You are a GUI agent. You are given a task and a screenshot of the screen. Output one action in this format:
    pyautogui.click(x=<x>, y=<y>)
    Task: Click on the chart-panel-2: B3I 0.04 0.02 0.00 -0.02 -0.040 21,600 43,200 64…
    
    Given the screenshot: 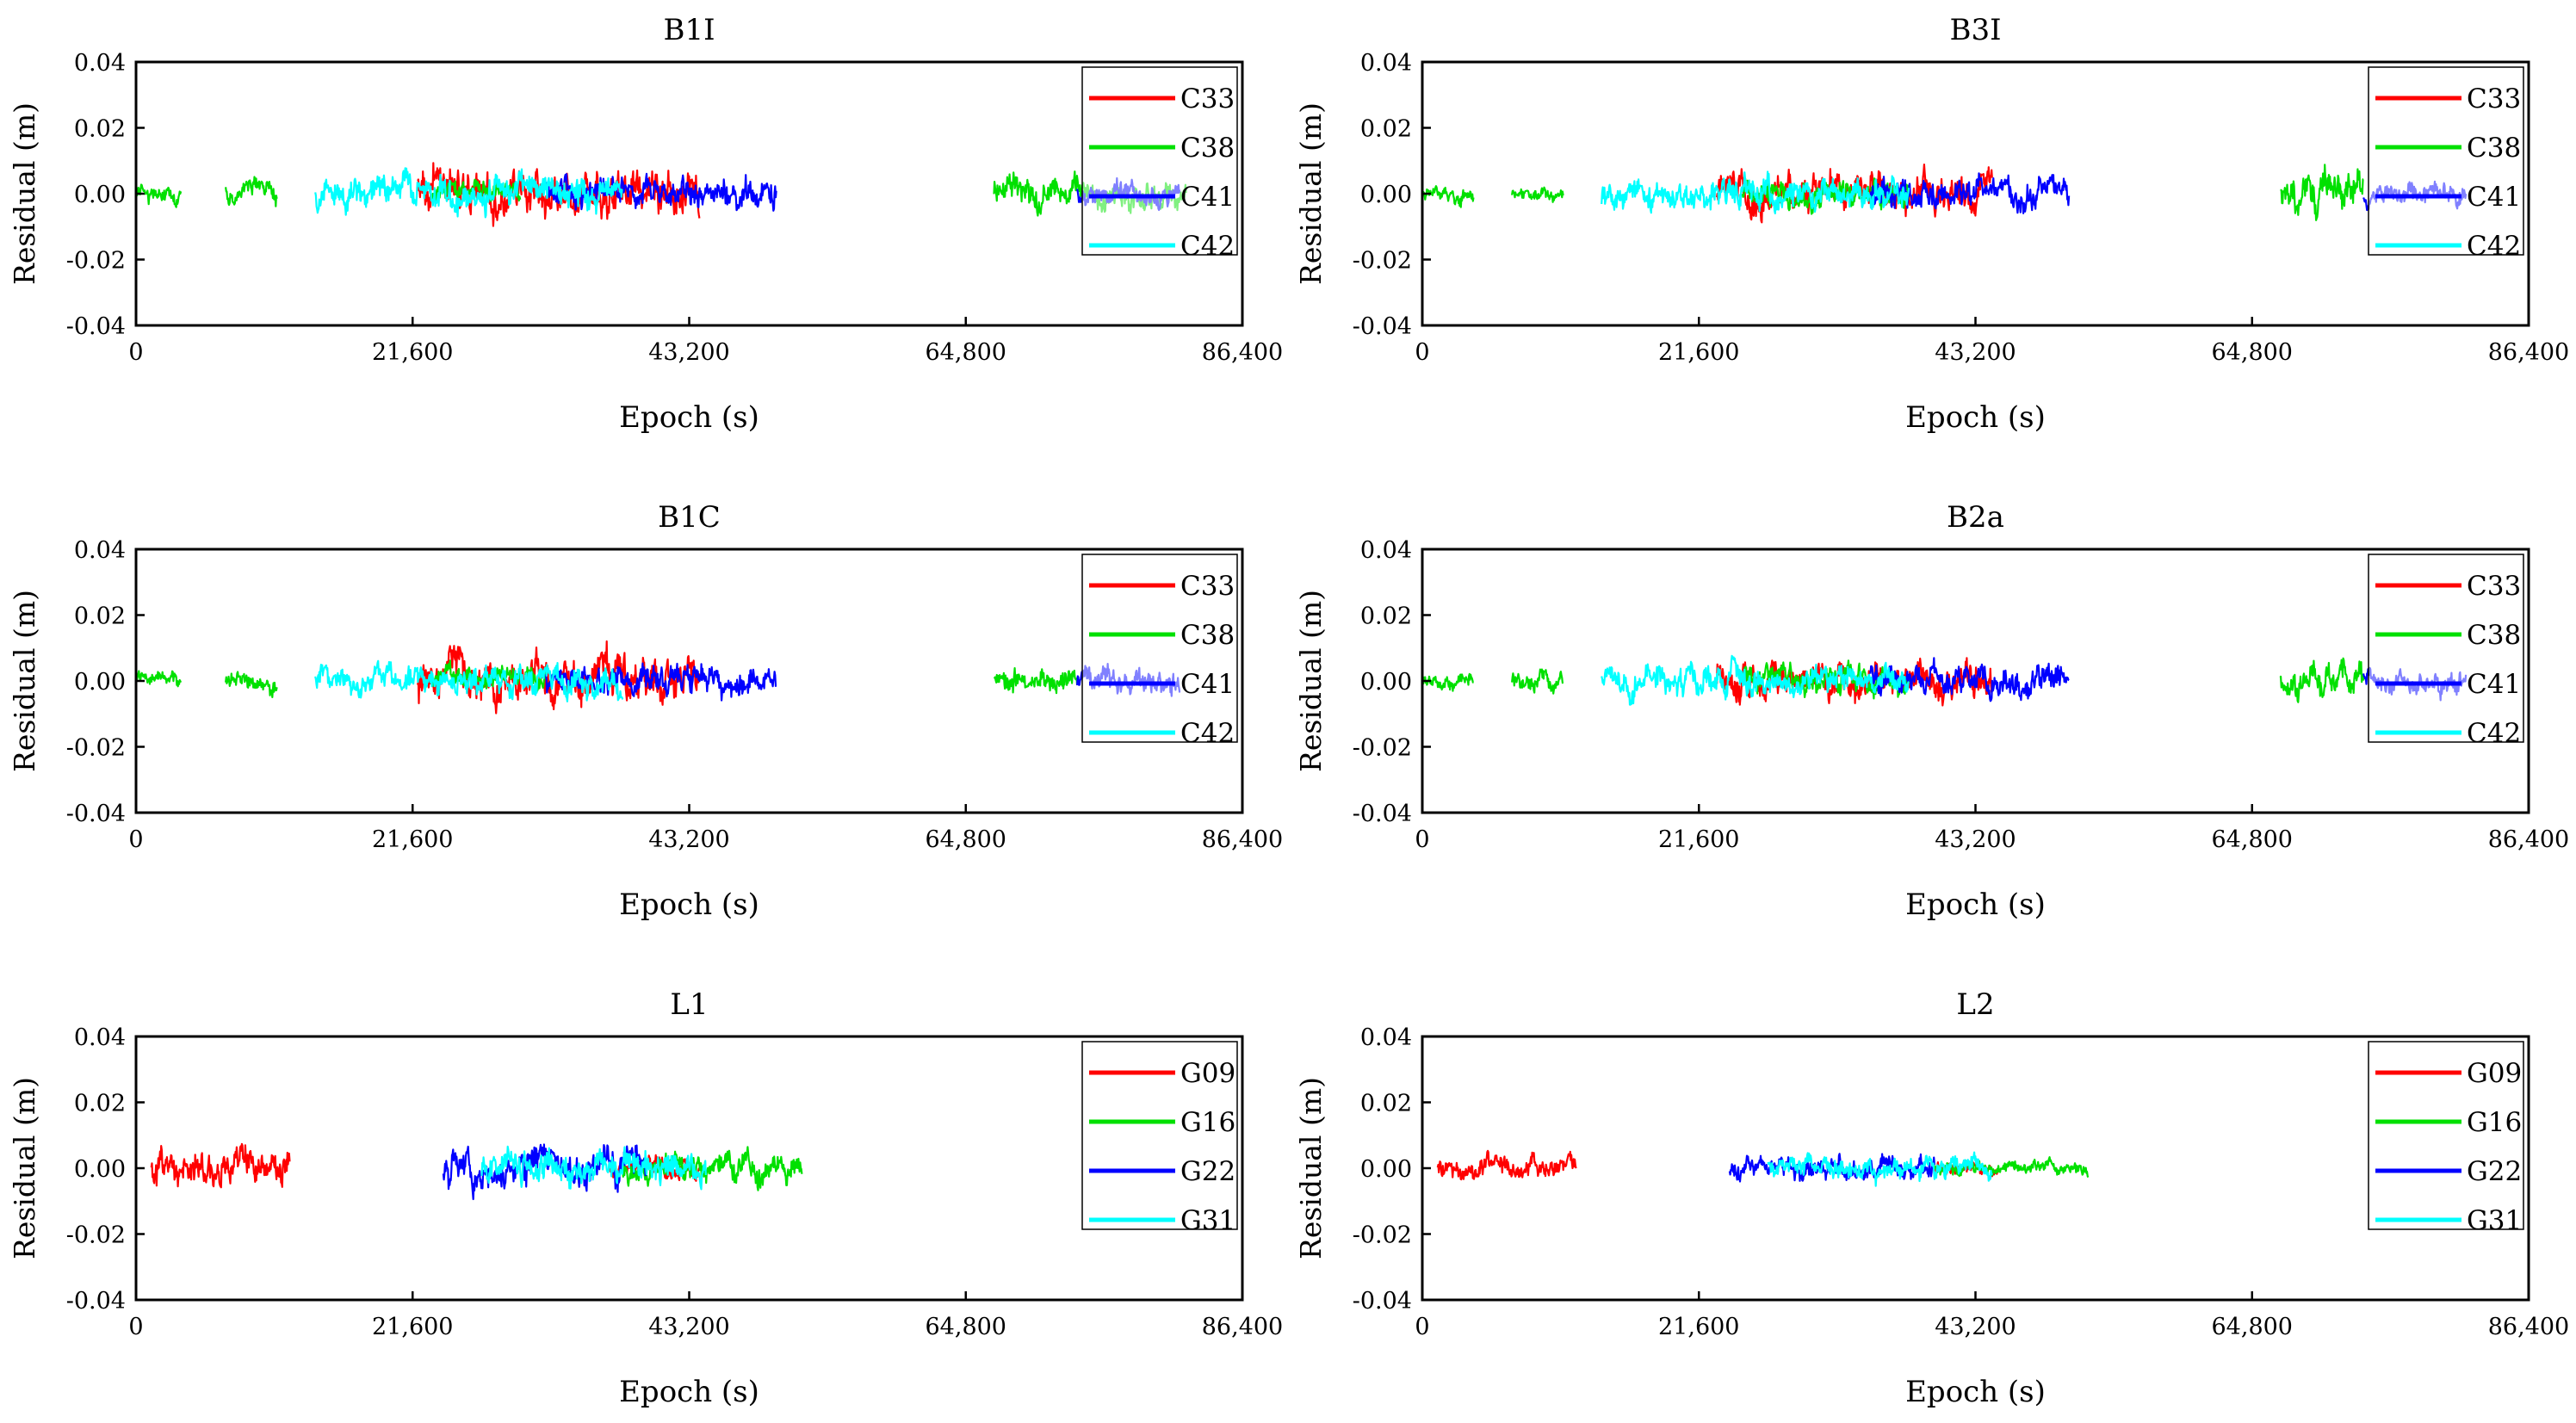 What is the action you would take?
    pyautogui.click(x=1932, y=224)
    